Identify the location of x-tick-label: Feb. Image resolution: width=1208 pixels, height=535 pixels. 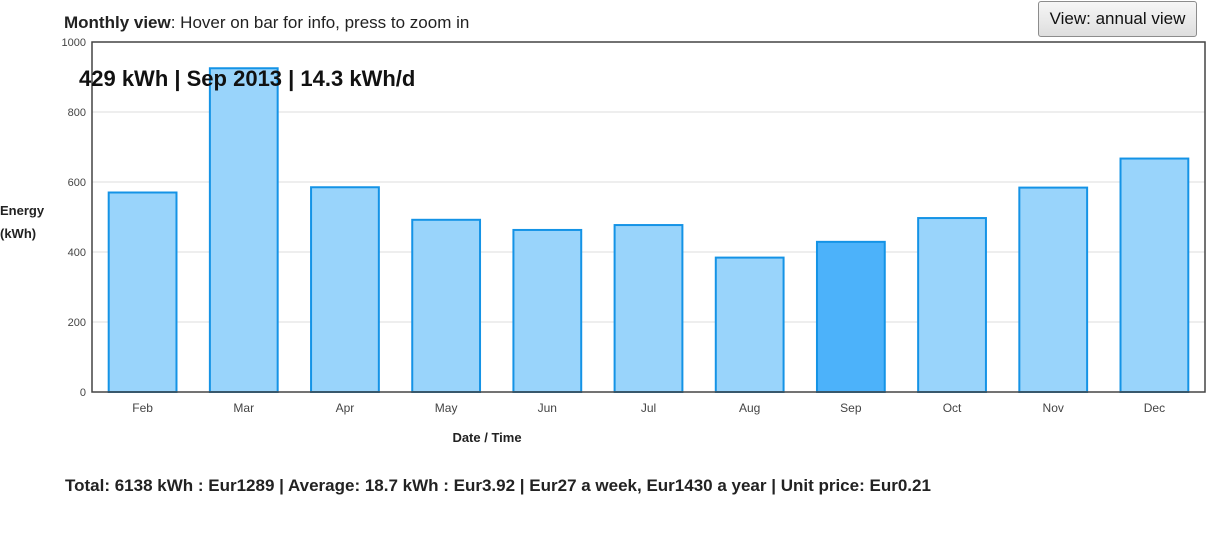
(142, 408).